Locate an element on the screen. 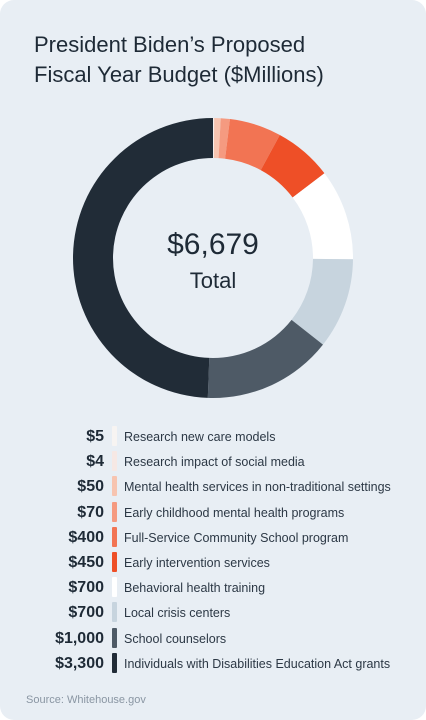  legend-label: Research impact of social media is located at coordinates (214, 462).